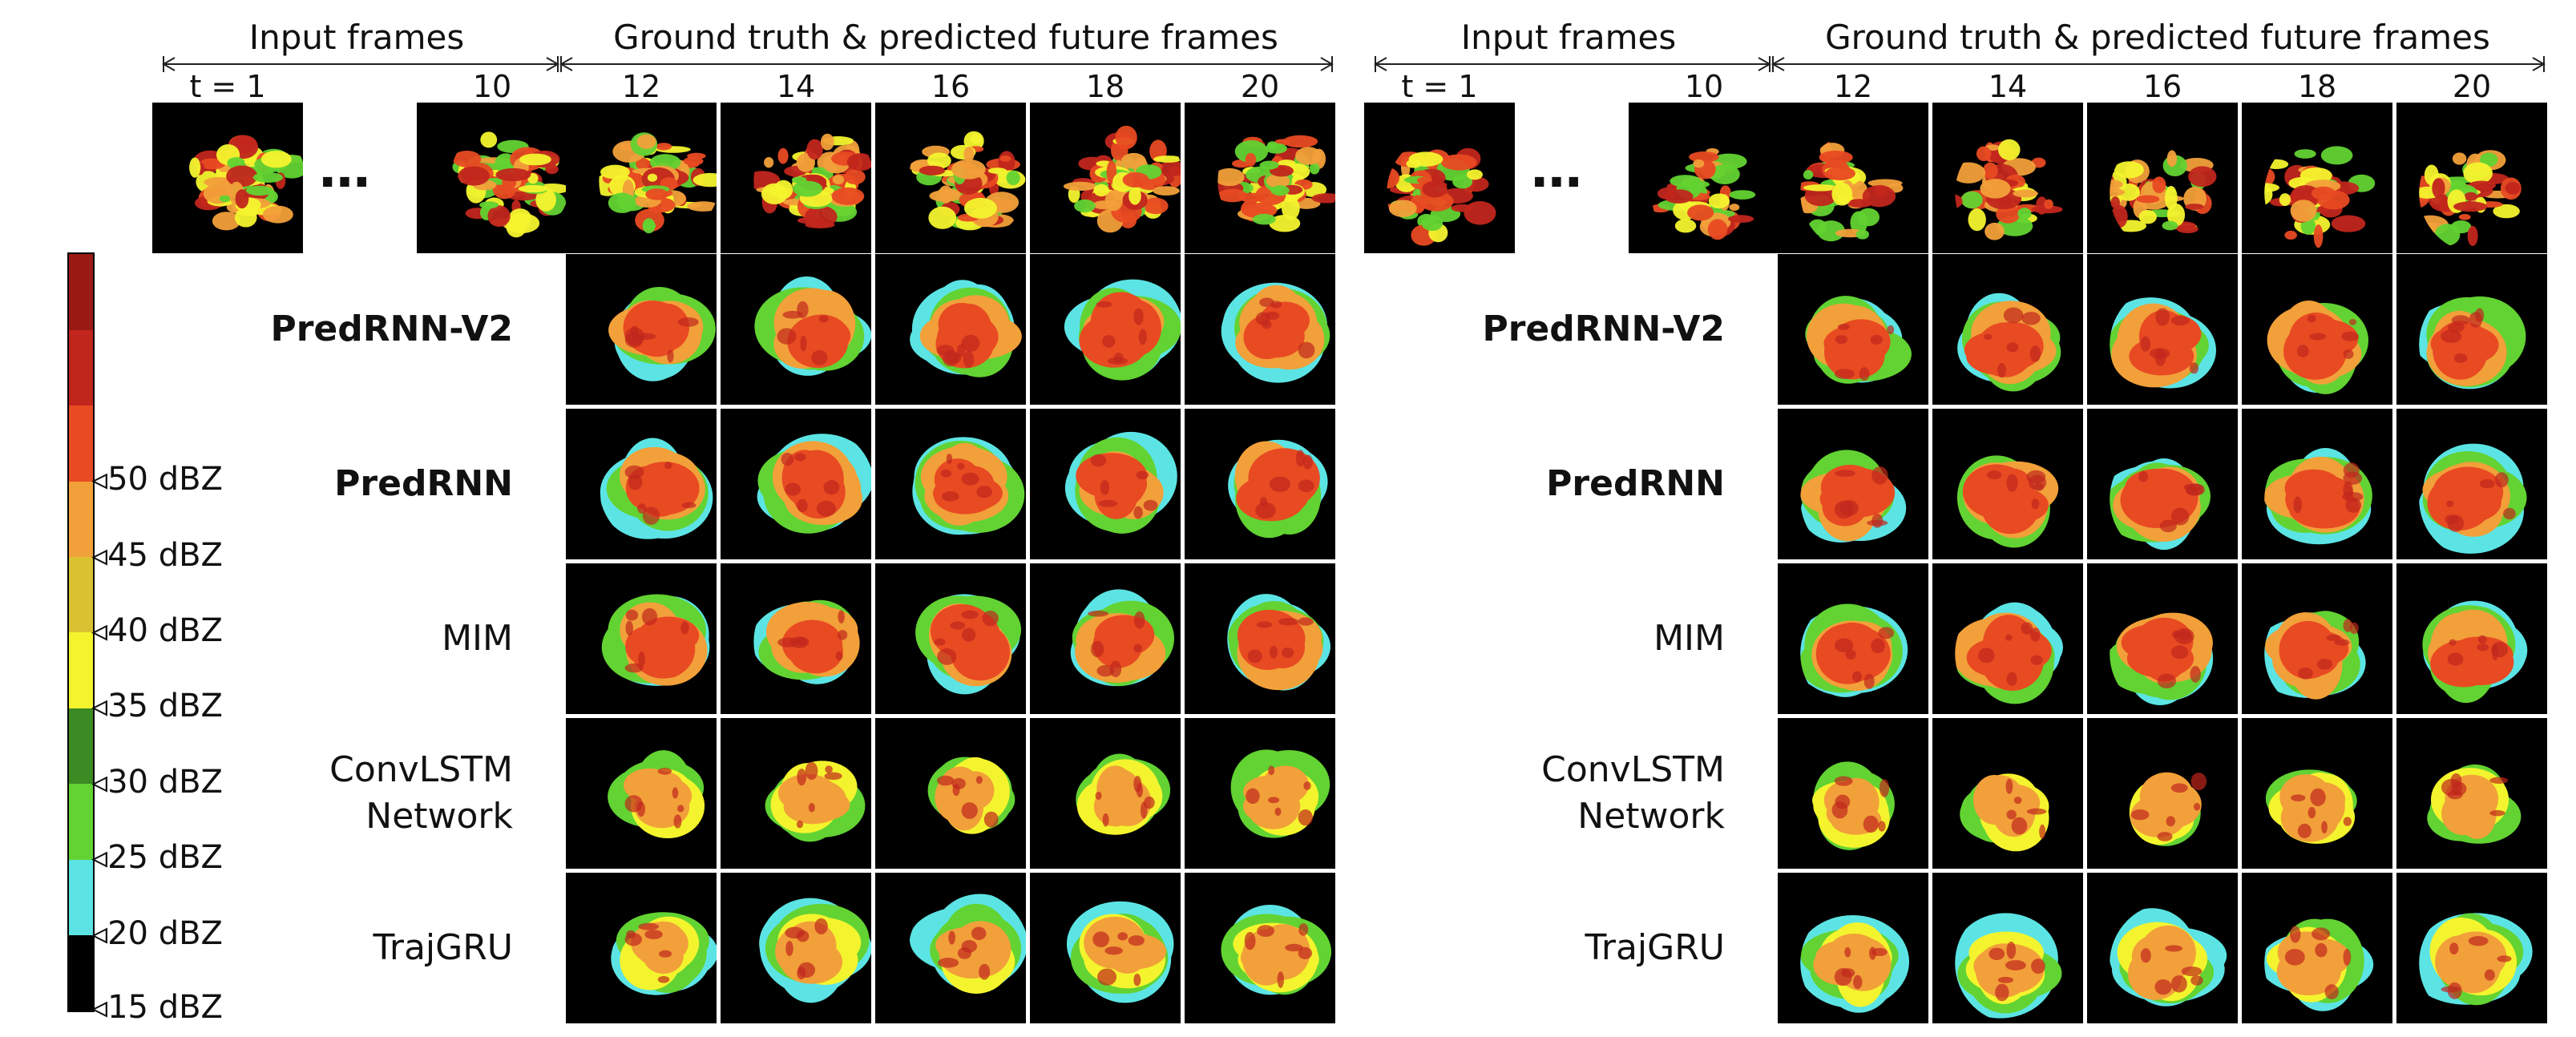 The width and height of the screenshot is (2576, 1037). What do you see at coordinates (157, 933) in the screenshot?
I see `colorbar-tick-label: ◃20 dBZ` at bounding box center [157, 933].